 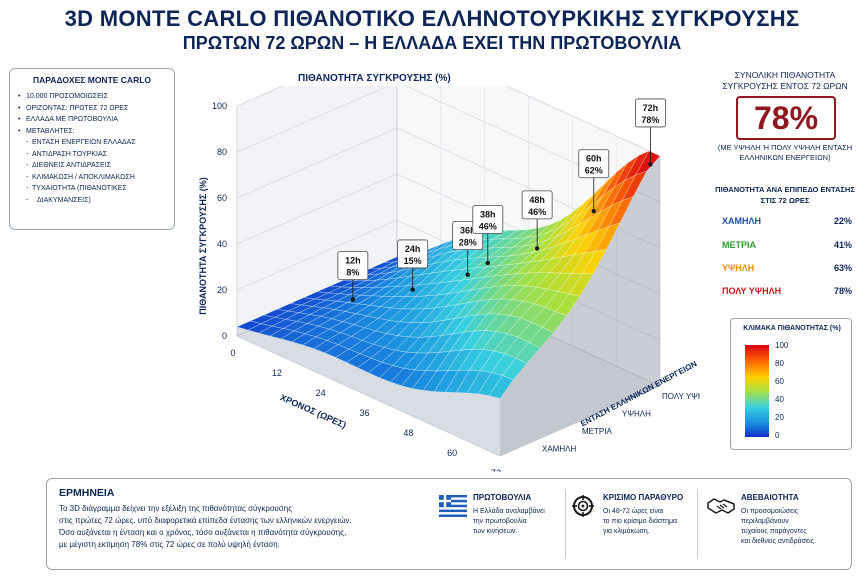 I want to click on annotation-time: 24h, so click(x=413, y=249).